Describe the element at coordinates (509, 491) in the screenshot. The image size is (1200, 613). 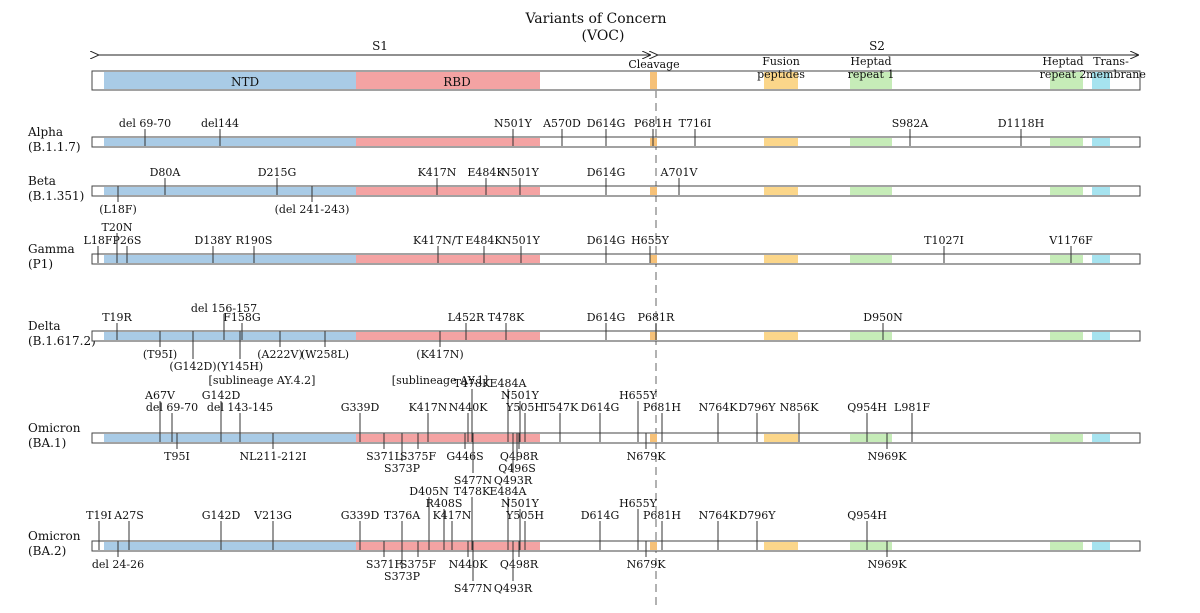
I see `mutation-label: E484A` at that location.